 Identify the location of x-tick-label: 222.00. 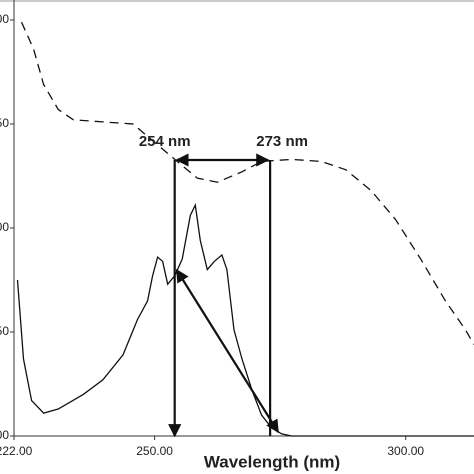
(16, 451).